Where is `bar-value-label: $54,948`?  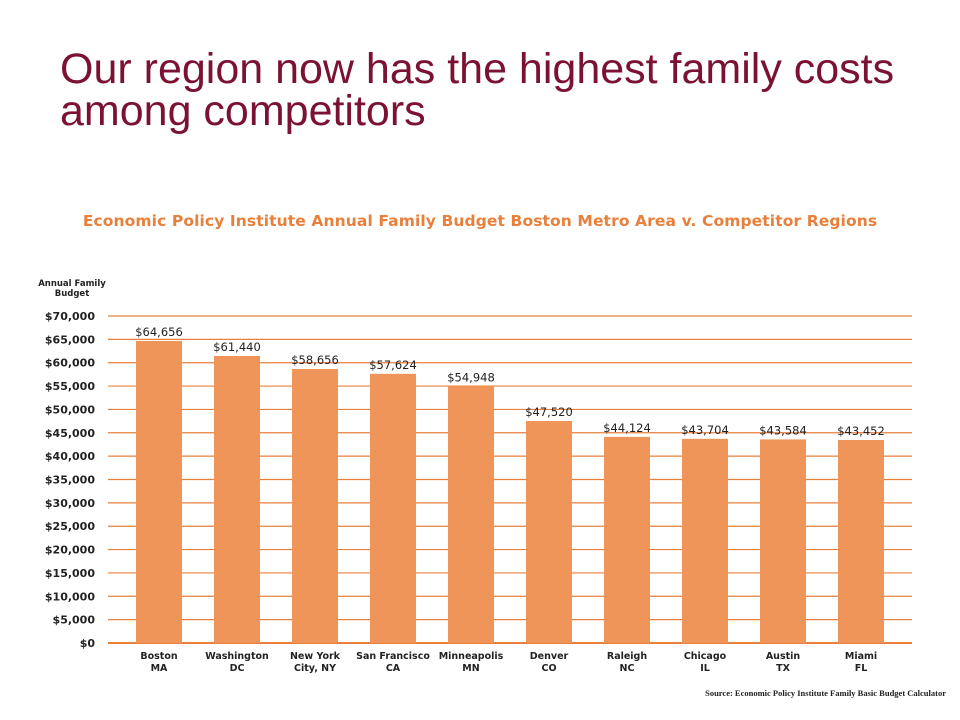
bar-value-label: $54,948 is located at coordinates (471, 377).